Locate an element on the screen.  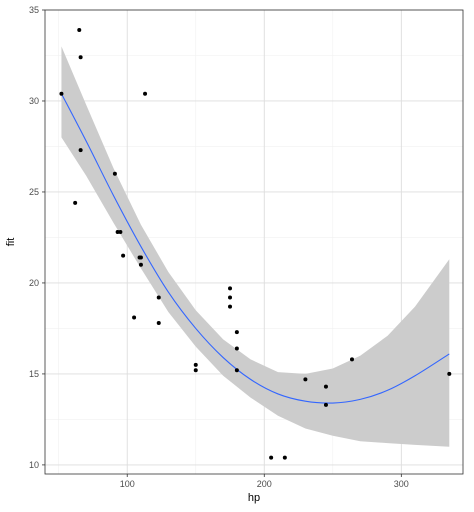
x-tick-label: 200 is located at coordinates (264, 484).